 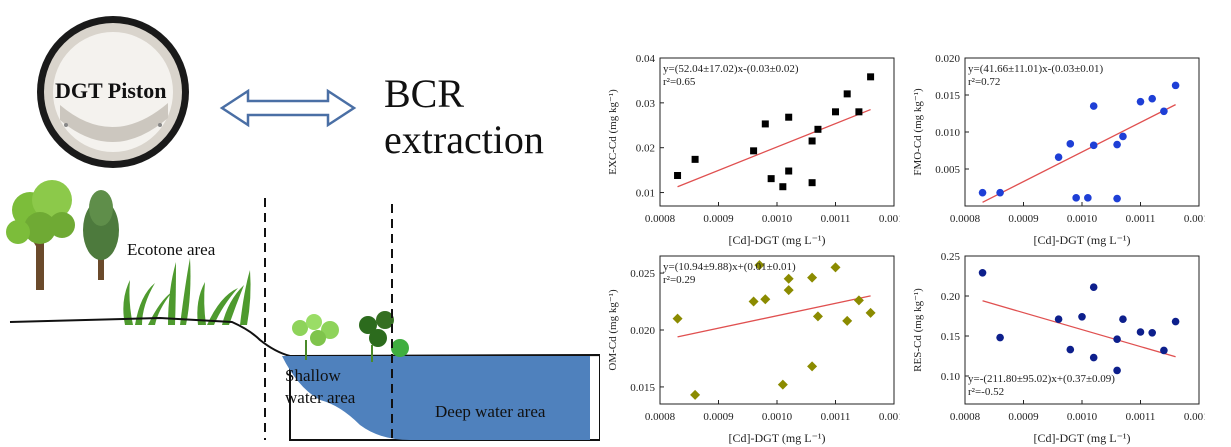 What do you see at coordinates (313, 375) in the screenshot?
I see `shallow-area-label-line1: Shallow` at bounding box center [313, 375].